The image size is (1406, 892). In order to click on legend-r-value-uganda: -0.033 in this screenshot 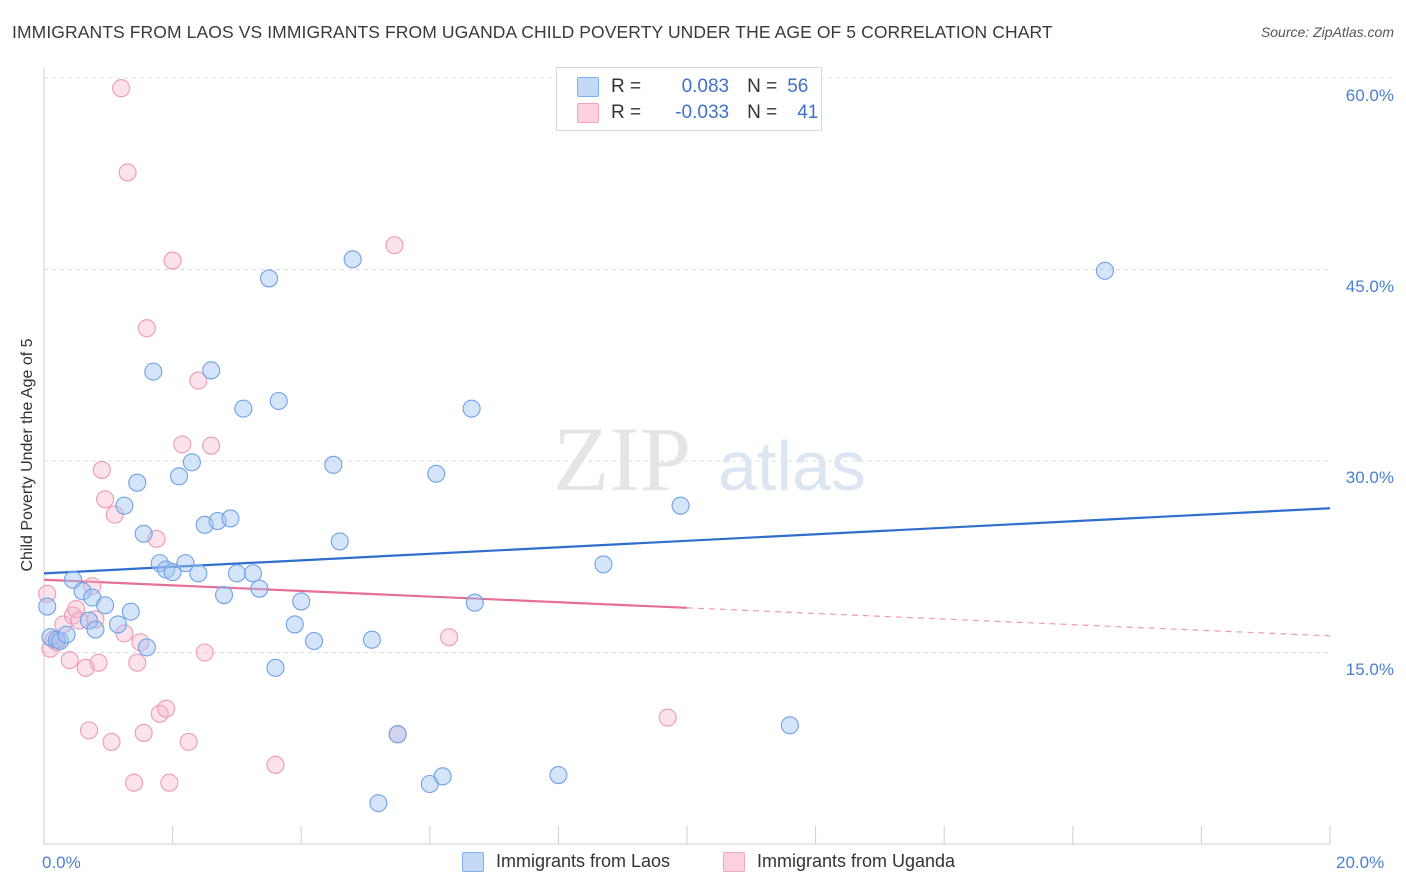, I will do `click(702, 112)`.